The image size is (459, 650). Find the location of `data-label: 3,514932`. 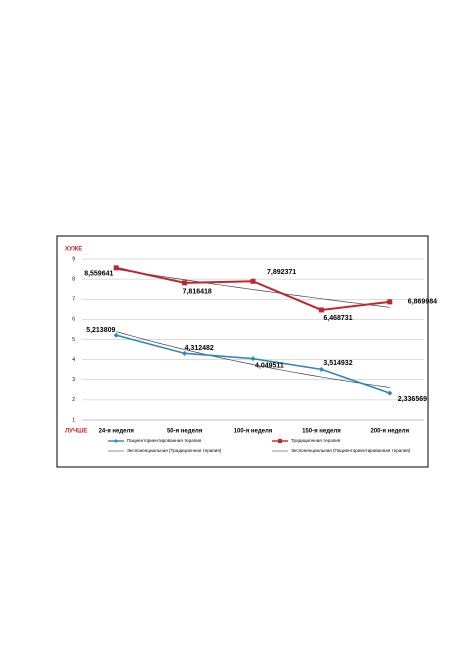

data-label: 3,514932 is located at coordinates (337, 363).